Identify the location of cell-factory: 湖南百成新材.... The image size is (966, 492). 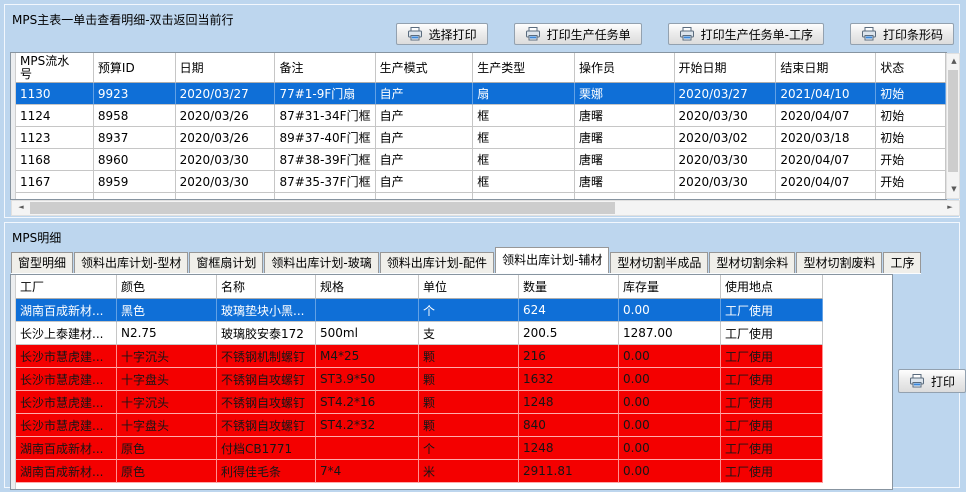
(66, 310).